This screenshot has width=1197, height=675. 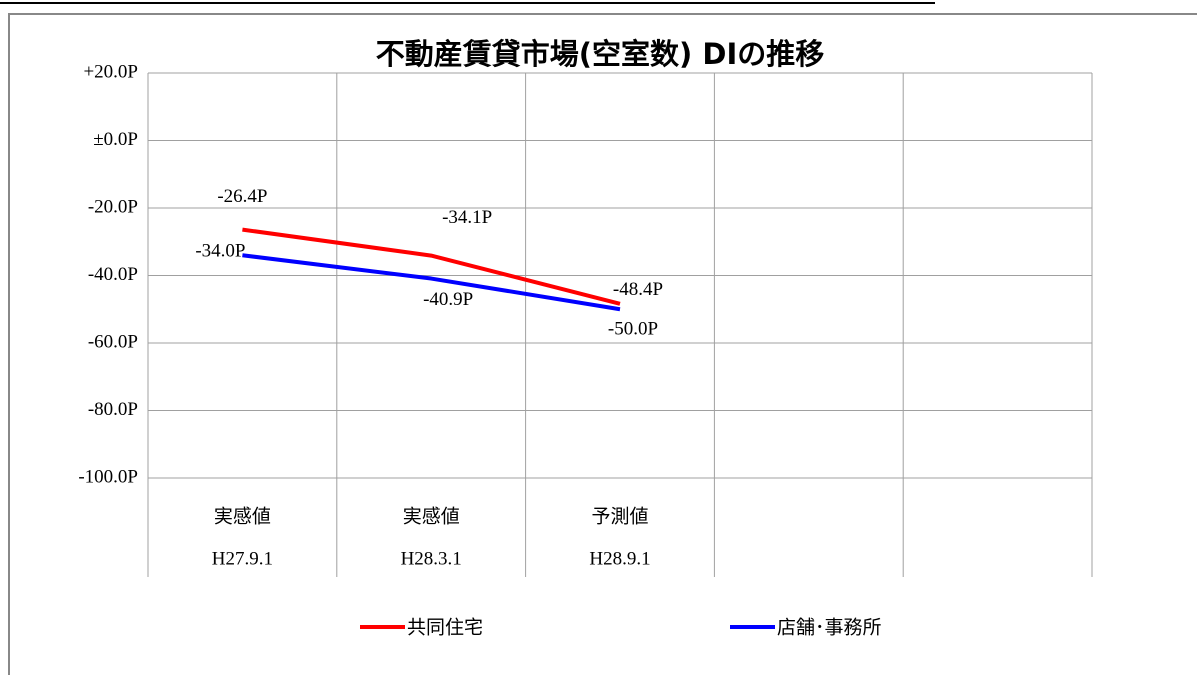 I want to click on data-label: -26.4P, so click(x=242, y=196).